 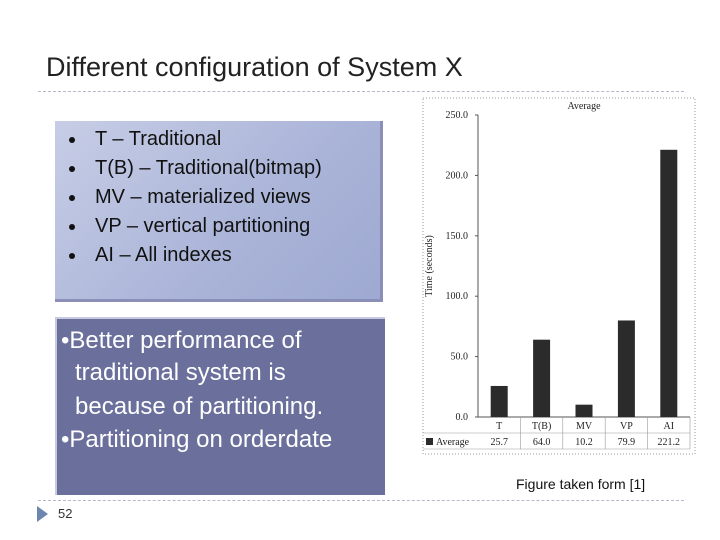 I want to click on value-label: 25.7, so click(x=499, y=442).